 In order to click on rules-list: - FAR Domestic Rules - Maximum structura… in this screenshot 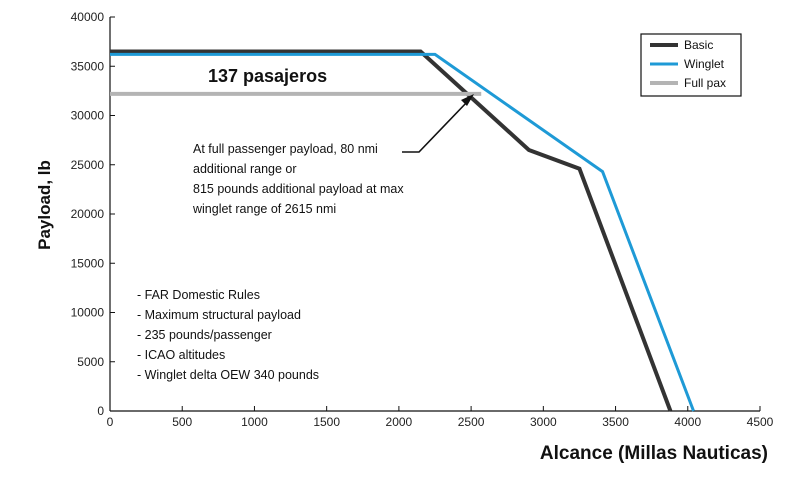, I will do `click(228, 335)`.